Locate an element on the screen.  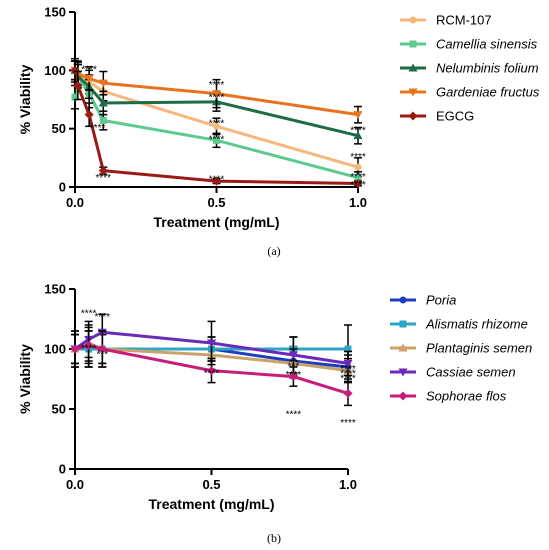
series-line is located at coordinates (211, 347).